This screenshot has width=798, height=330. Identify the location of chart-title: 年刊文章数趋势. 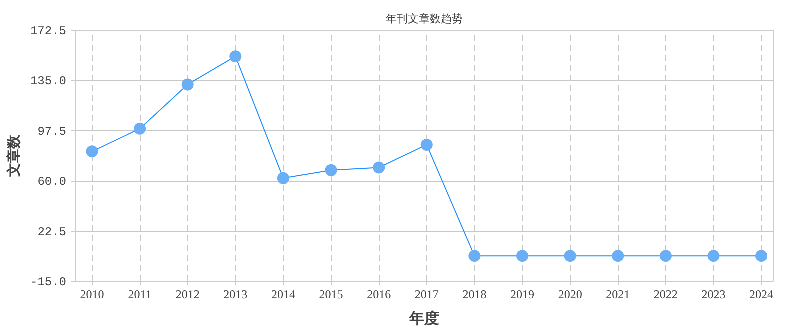
(424, 19).